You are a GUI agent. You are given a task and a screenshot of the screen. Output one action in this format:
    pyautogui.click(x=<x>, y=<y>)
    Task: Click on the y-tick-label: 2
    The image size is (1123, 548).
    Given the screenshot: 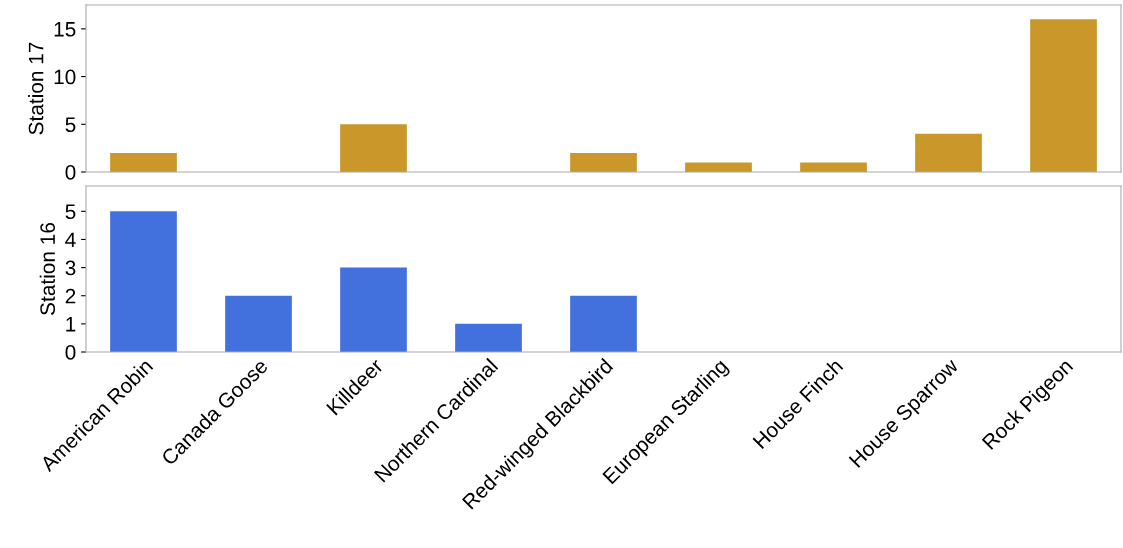 What is the action you would take?
    pyautogui.click(x=70, y=296)
    